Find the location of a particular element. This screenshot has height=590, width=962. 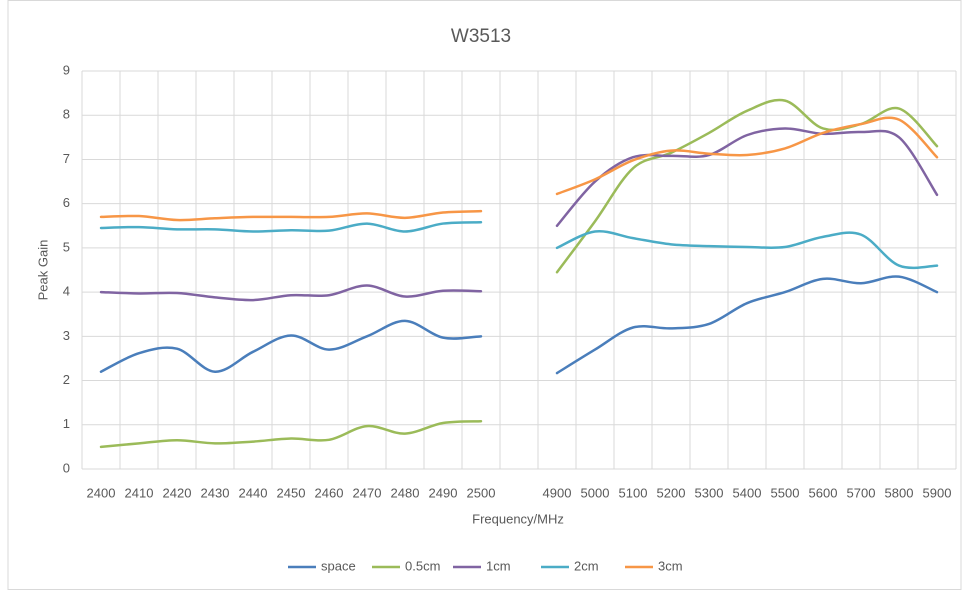

x-tick-label: 4900 is located at coordinates (557, 492).